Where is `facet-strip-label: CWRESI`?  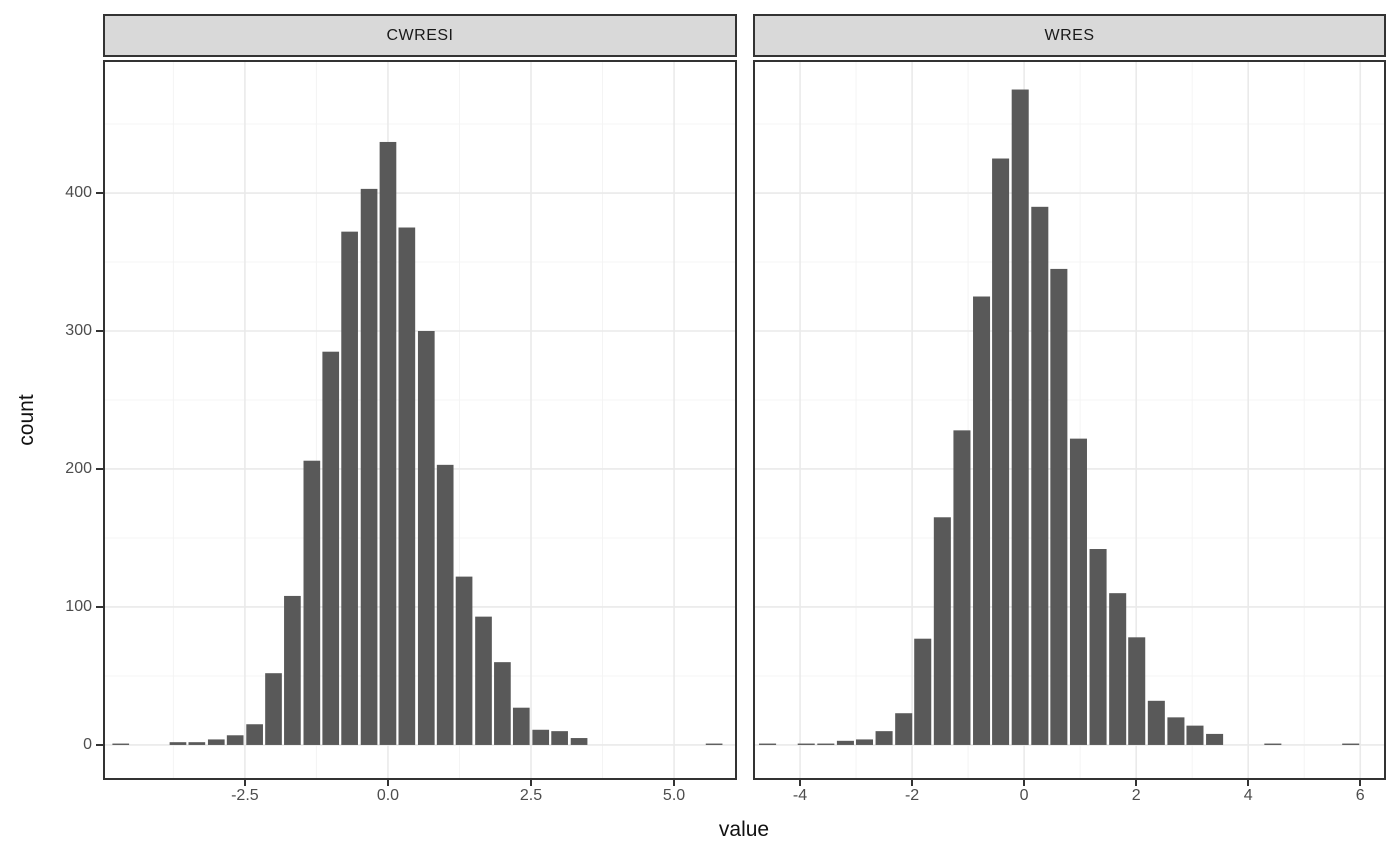
facet-strip-label: CWRESI is located at coordinates (420, 35).